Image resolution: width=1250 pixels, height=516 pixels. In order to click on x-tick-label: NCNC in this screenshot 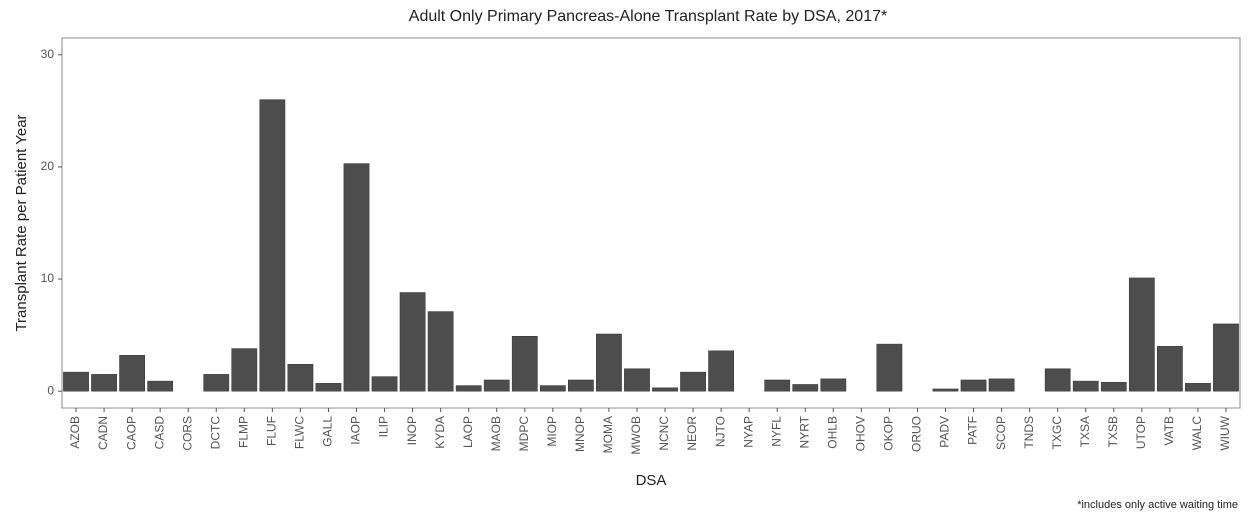, I will do `click(664, 433)`.